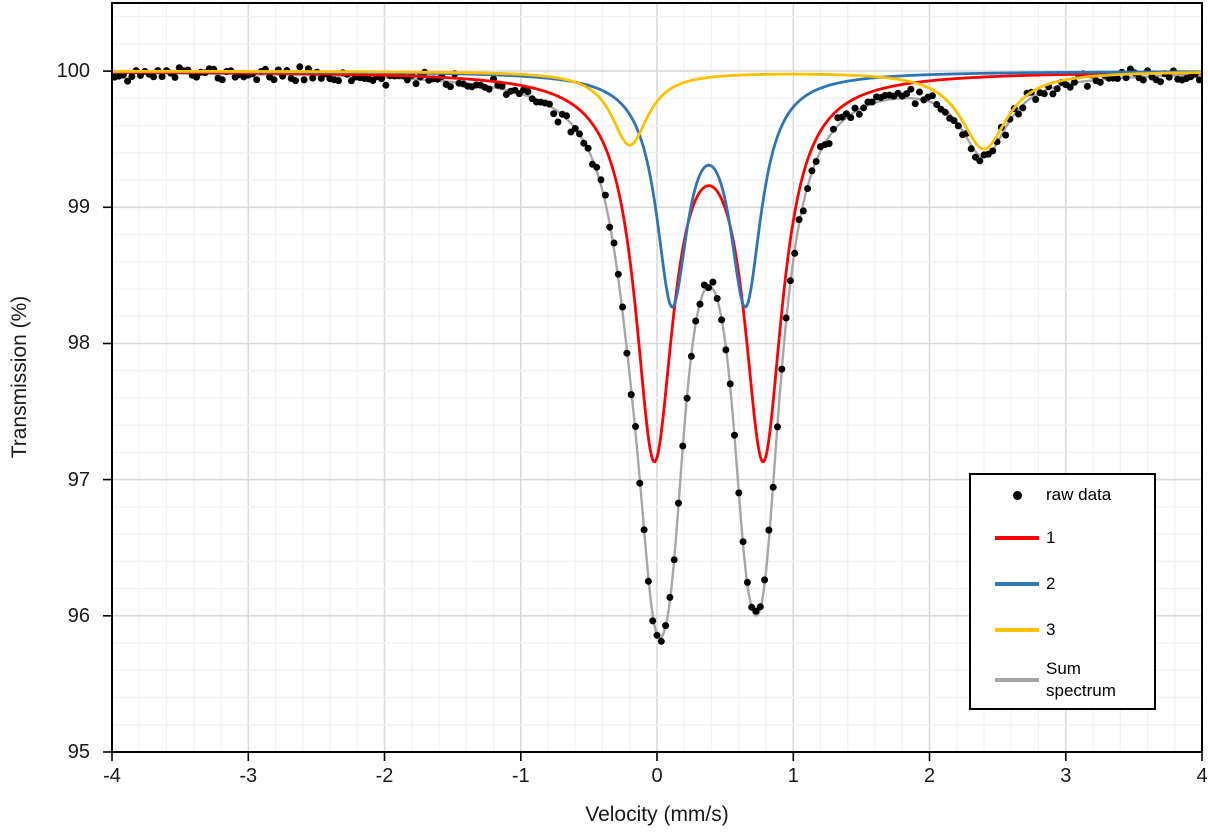 The image size is (1208, 832). What do you see at coordinates (78, 615) in the screenshot?
I see `y-tick-label: 96` at bounding box center [78, 615].